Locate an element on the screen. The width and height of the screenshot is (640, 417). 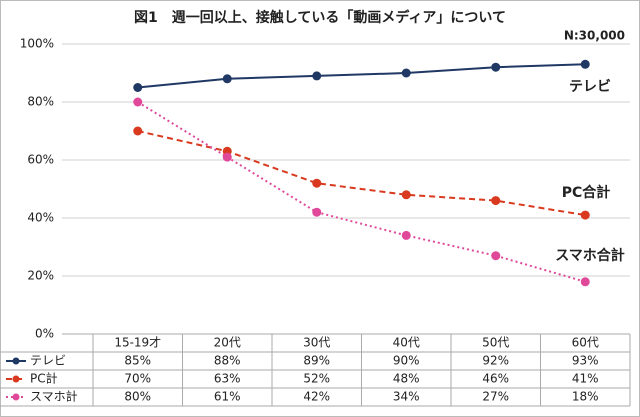
x-tick-label: 40代 is located at coordinates (406, 343).